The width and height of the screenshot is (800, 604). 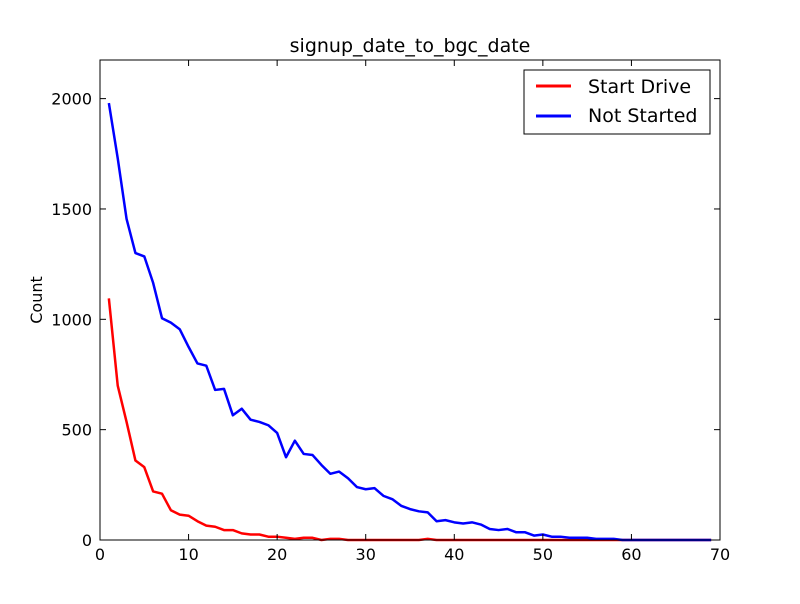 I want to click on y-tick-label: 0, so click(x=87, y=540).